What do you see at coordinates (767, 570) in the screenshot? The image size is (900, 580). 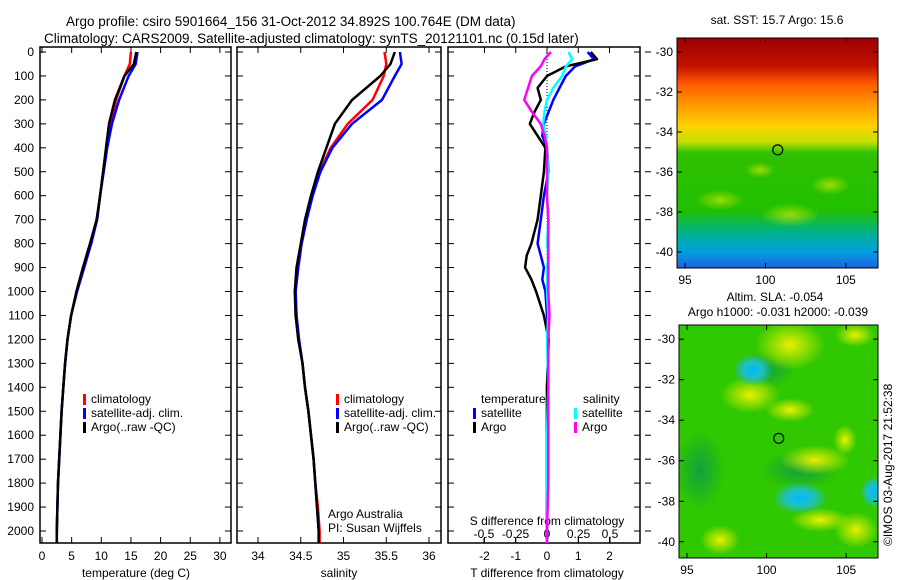 I see `sla-xtick-label: 100` at bounding box center [767, 570].